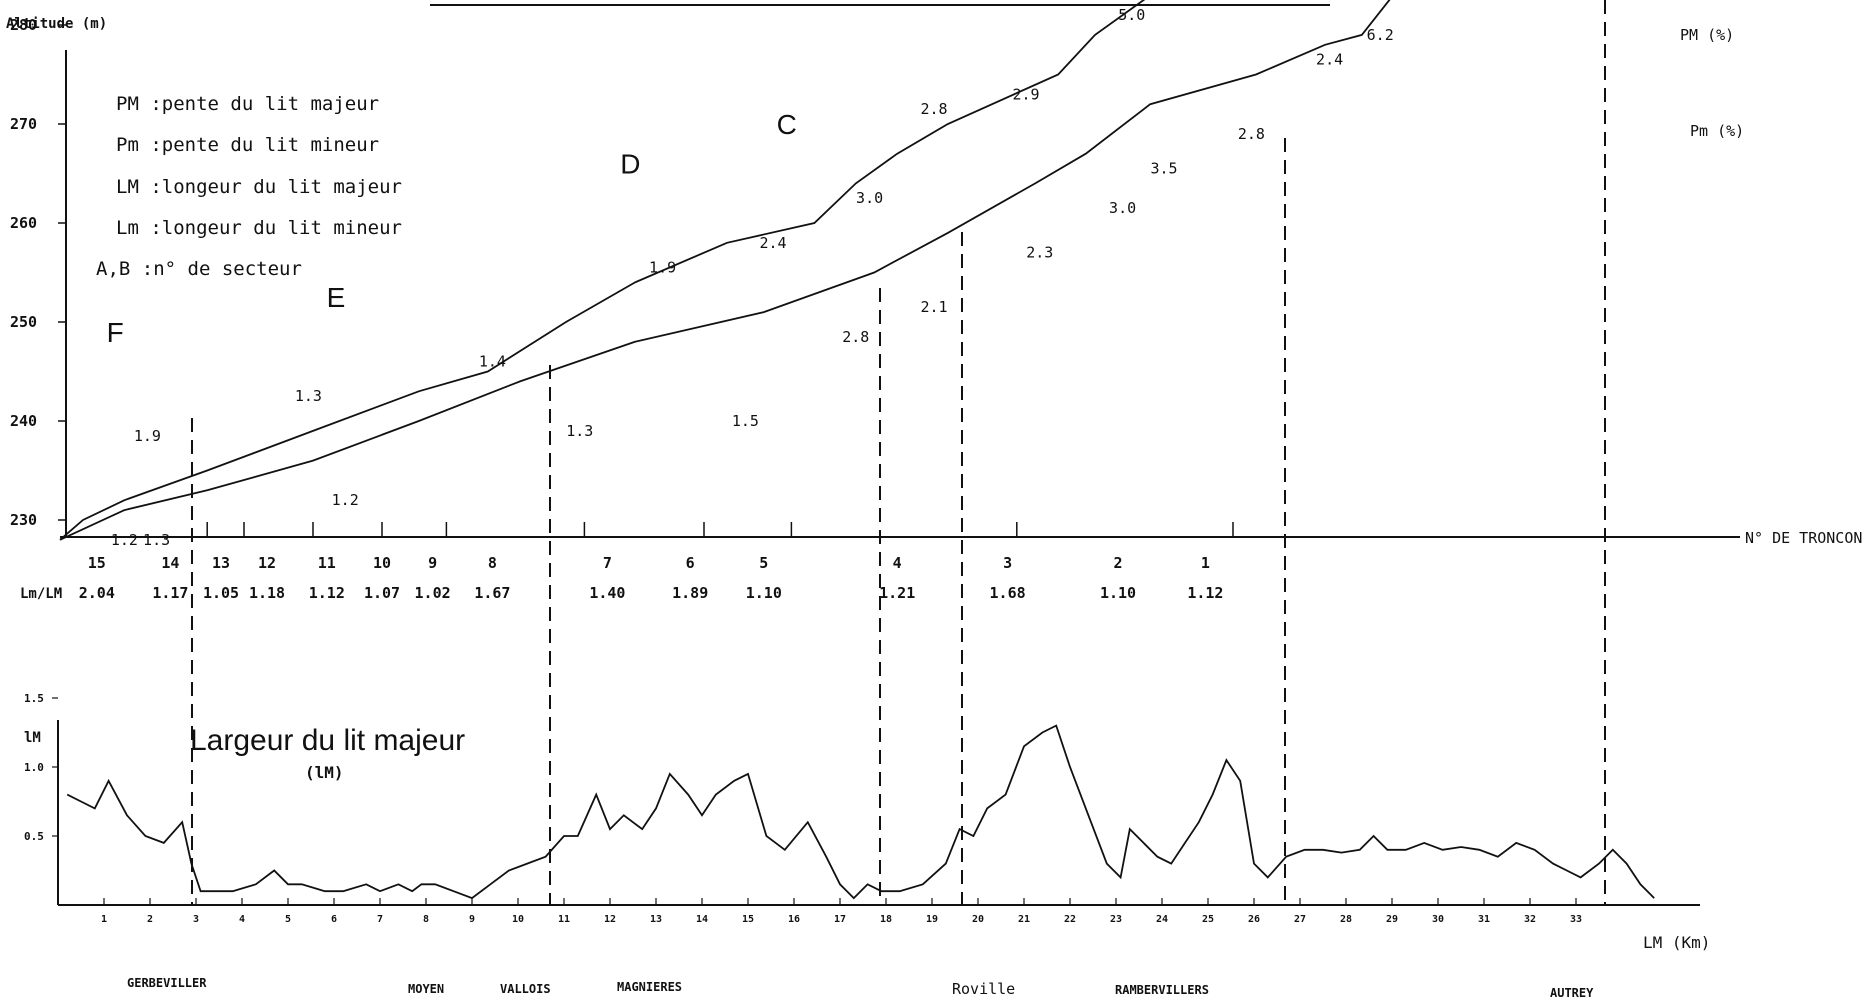 This screenshot has width=1873, height=1000. Describe the element at coordinates (525, 989) in the screenshot. I see `place-name: VALLOIS` at that location.